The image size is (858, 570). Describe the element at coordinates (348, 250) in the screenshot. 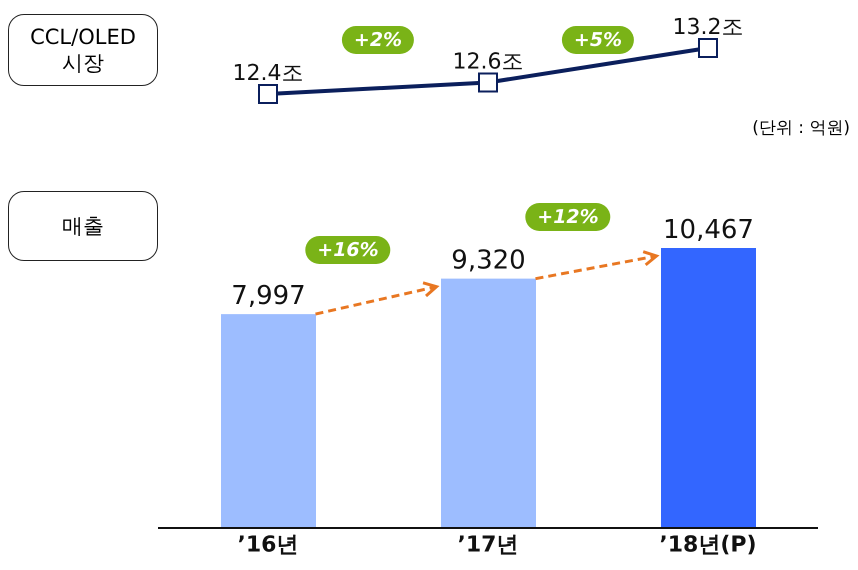

I see `annotation: +16%` at that location.